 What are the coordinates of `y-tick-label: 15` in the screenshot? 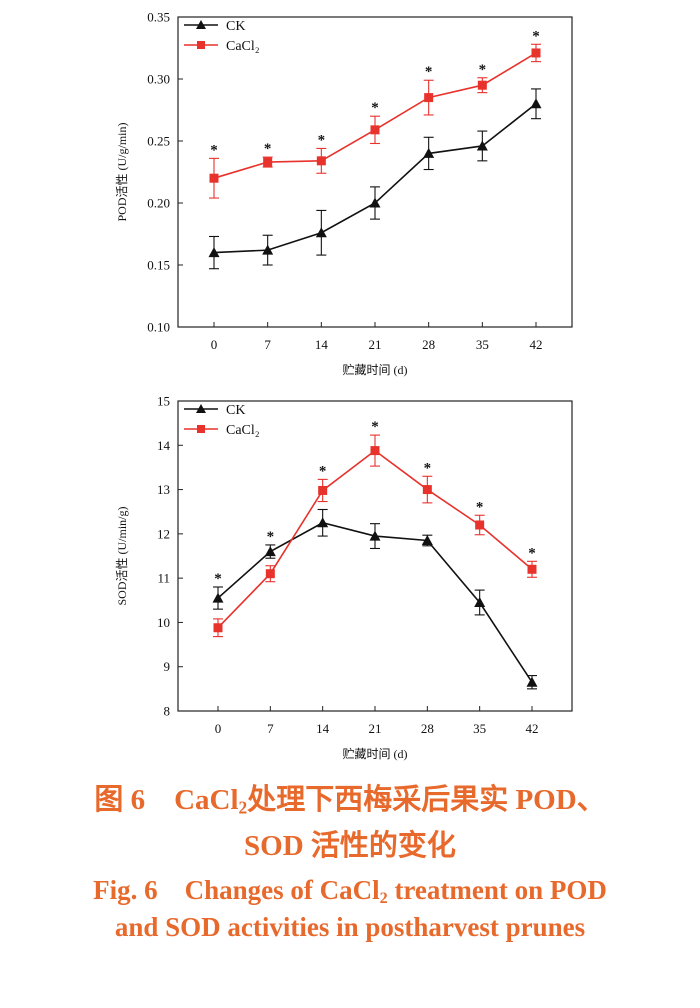 It's located at (163, 401).